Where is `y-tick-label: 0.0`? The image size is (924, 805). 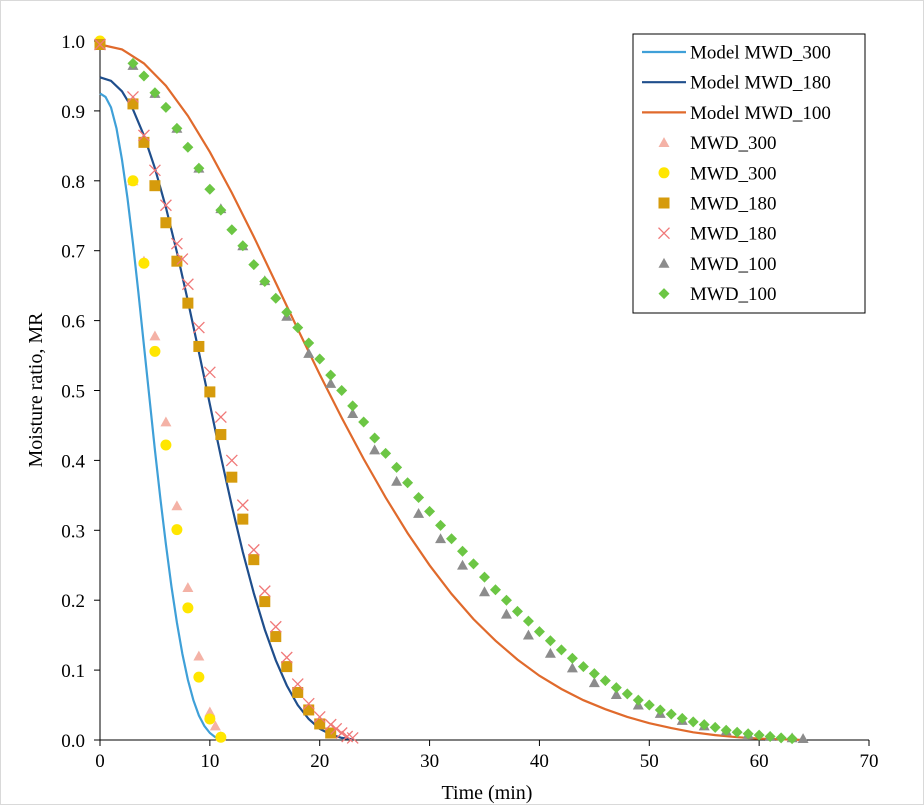 y-tick-label: 0.0 is located at coordinates (73, 741).